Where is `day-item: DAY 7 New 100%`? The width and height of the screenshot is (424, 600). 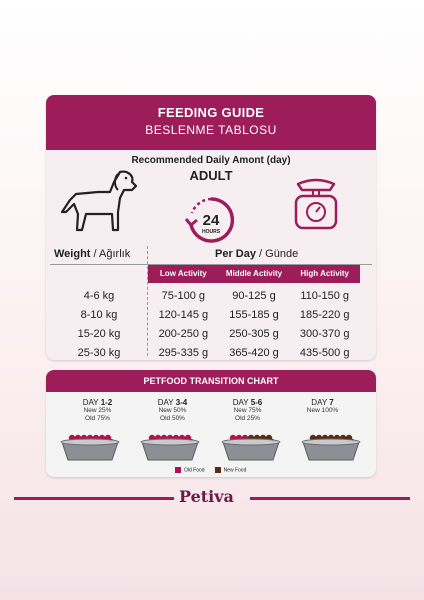
day-item: DAY 7 New 100% is located at coordinates (322, 410).